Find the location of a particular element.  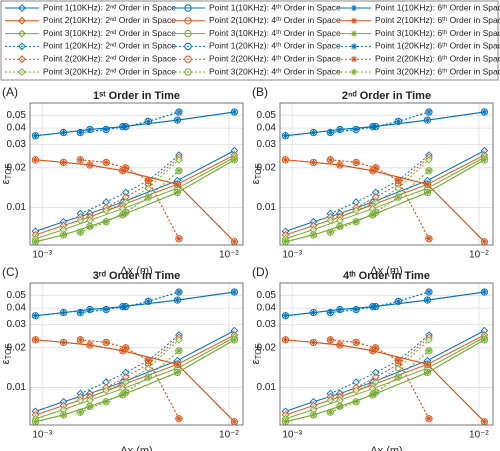

legend-label: Point 2(10KHz): 4ᵗʰ Order in Space is located at coordinates (275, 20).